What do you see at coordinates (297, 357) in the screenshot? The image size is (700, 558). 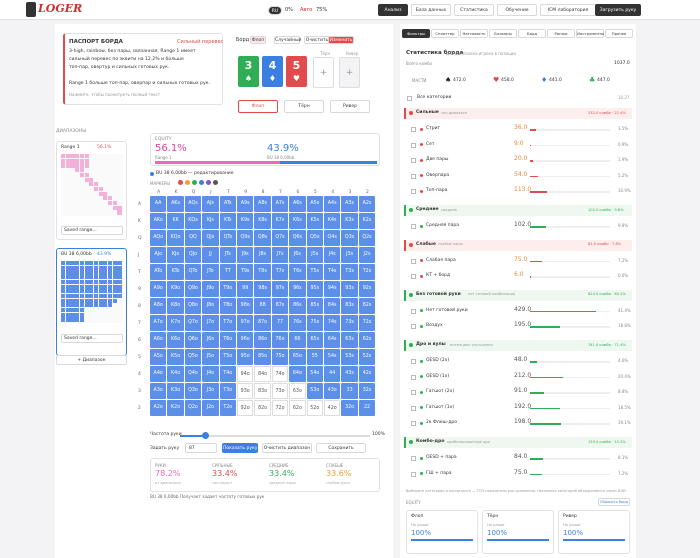 I see `hand-cell: 65o` at bounding box center [297, 357].